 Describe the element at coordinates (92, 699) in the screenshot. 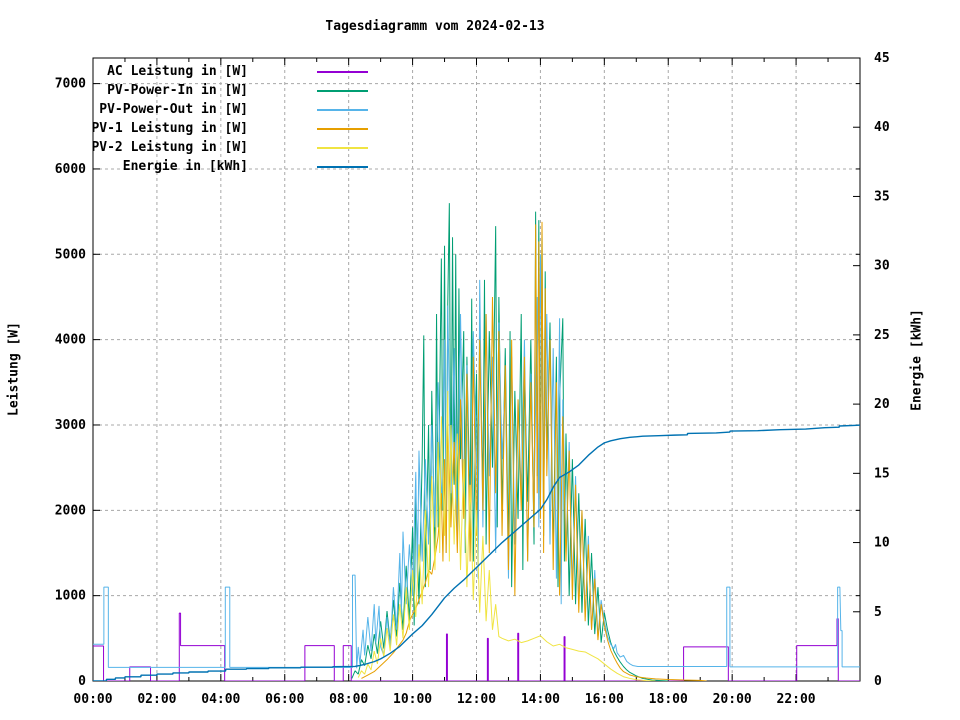

I see `x-tick-label: 00:00` at that location.